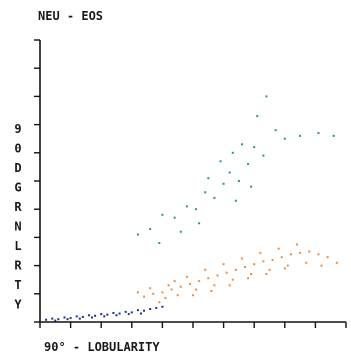 This screenshot has width=351, height=354. What do you see at coordinates (17, 227) in the screenshot?
I see `y-axis-label-char: N` at bounding box center [17, 227].